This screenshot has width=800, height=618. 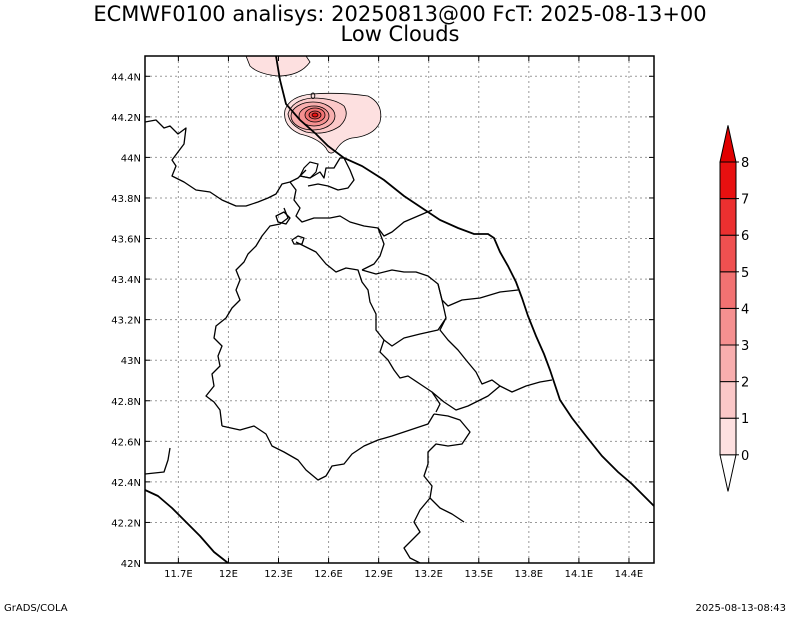 What do you see at coordinates (417, 530) in the screenshot?
I see `border-lazio-abruzzo` at bounding box center [417, 530].